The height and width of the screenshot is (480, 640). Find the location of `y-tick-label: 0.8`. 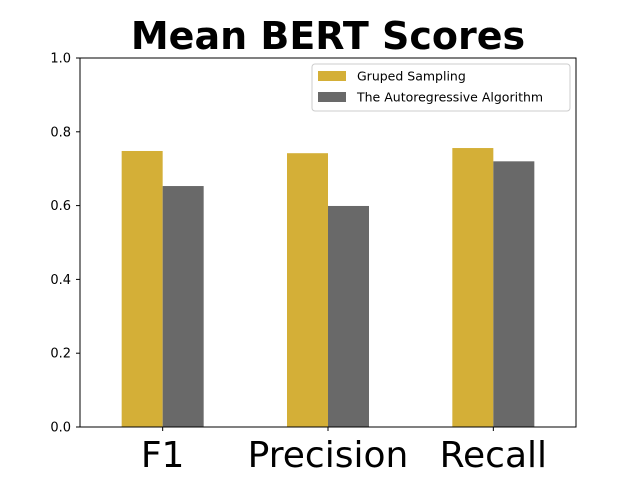

y-tick-label: 0.8 is located at coordinates (60, 132).